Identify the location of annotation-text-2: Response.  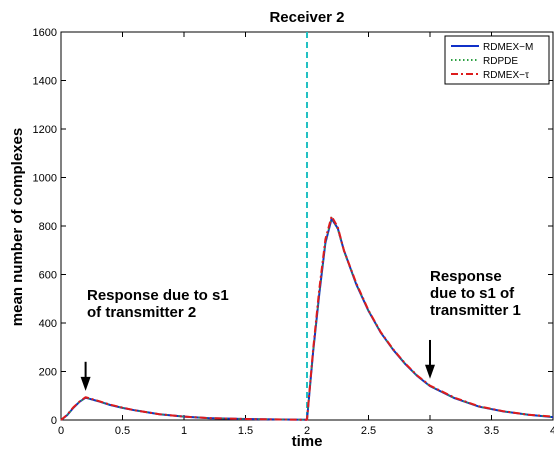
(466, 276).